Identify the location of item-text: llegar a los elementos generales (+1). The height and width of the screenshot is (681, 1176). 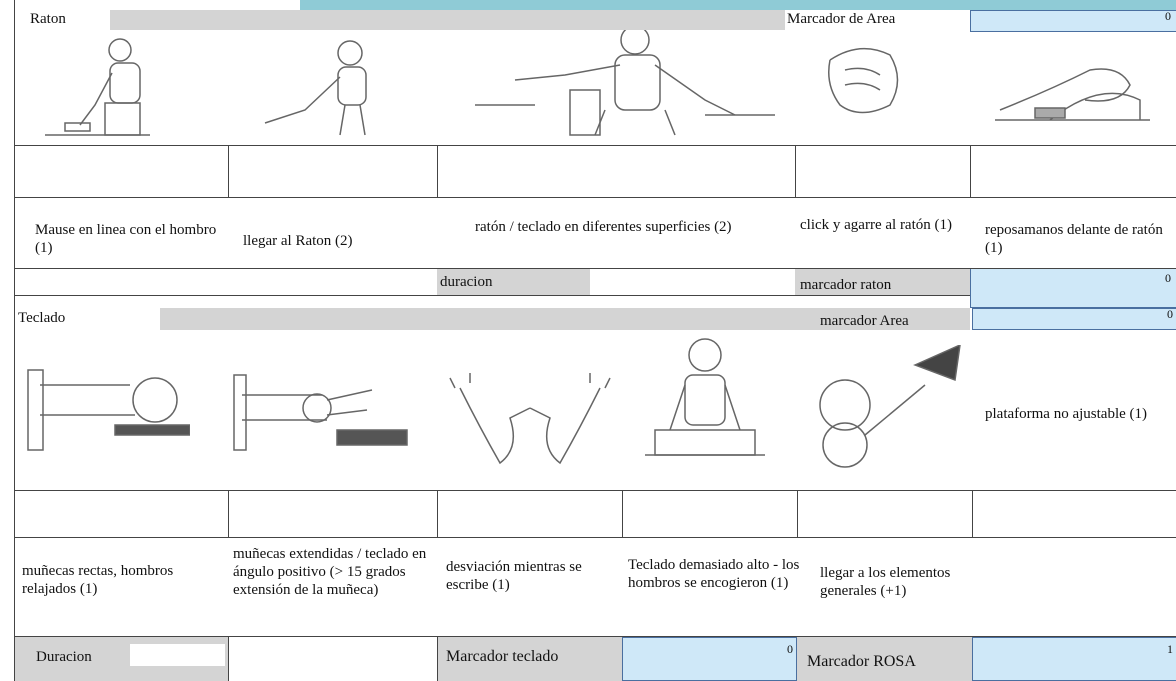
(885, 582).